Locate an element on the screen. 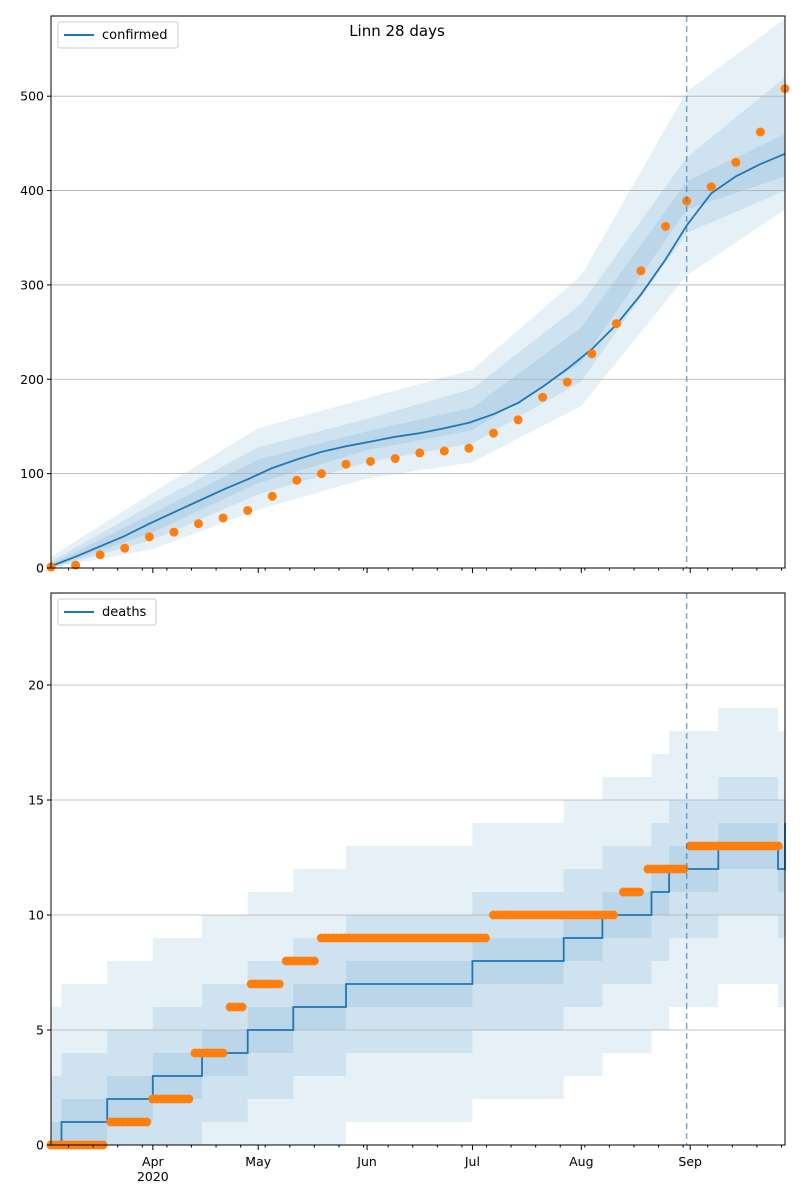  y-tick-label: 500 is located at coordinates (32, 96).